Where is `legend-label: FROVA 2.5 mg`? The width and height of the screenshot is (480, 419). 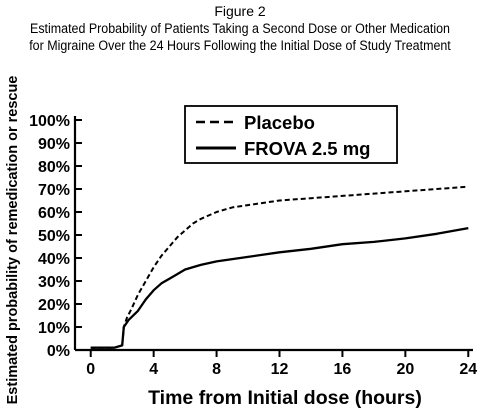
legend-label: FROVA 2.5 mg is located at coordinates (307, 148).